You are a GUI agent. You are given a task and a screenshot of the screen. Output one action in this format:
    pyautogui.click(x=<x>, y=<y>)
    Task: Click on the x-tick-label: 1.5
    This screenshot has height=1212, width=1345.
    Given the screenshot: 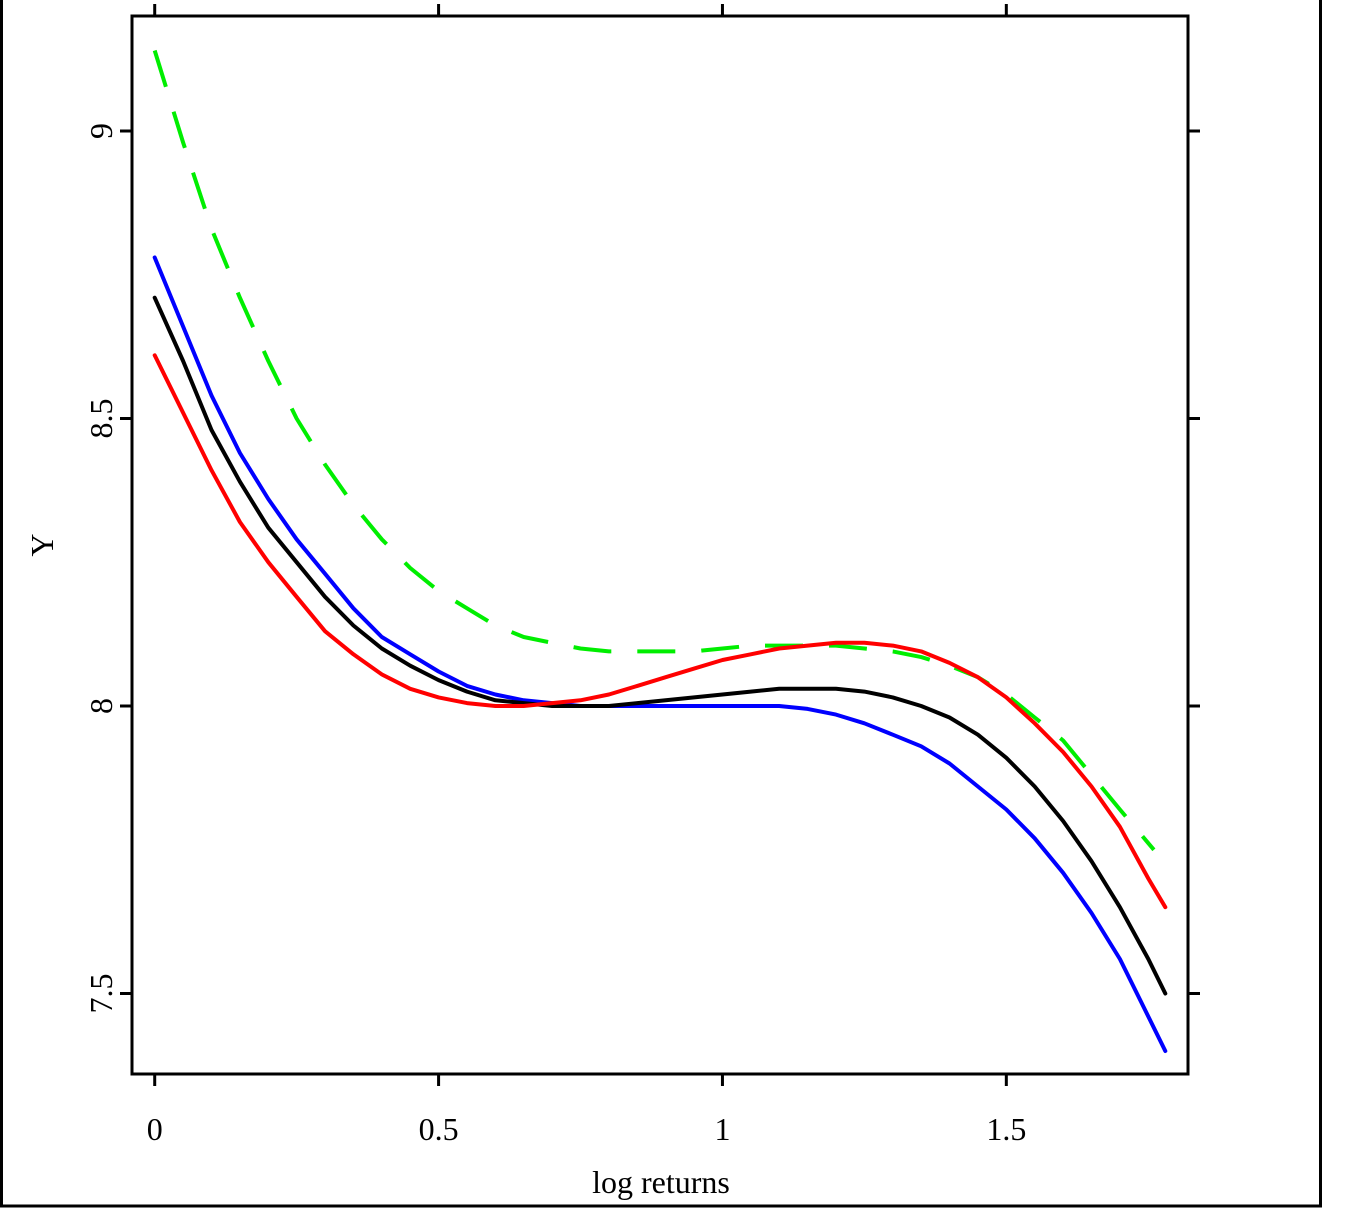 What is the action you would take?
    pyautogui.click(x=1006, y=1129)
    